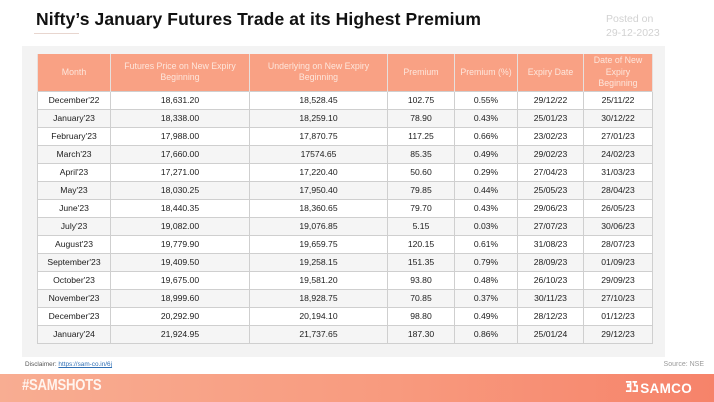 The height and width of the screenshot is (402, 714). Describe the element at coordinates (74, 316) in the screenshot. I see `cell-month: December'23` at that location.